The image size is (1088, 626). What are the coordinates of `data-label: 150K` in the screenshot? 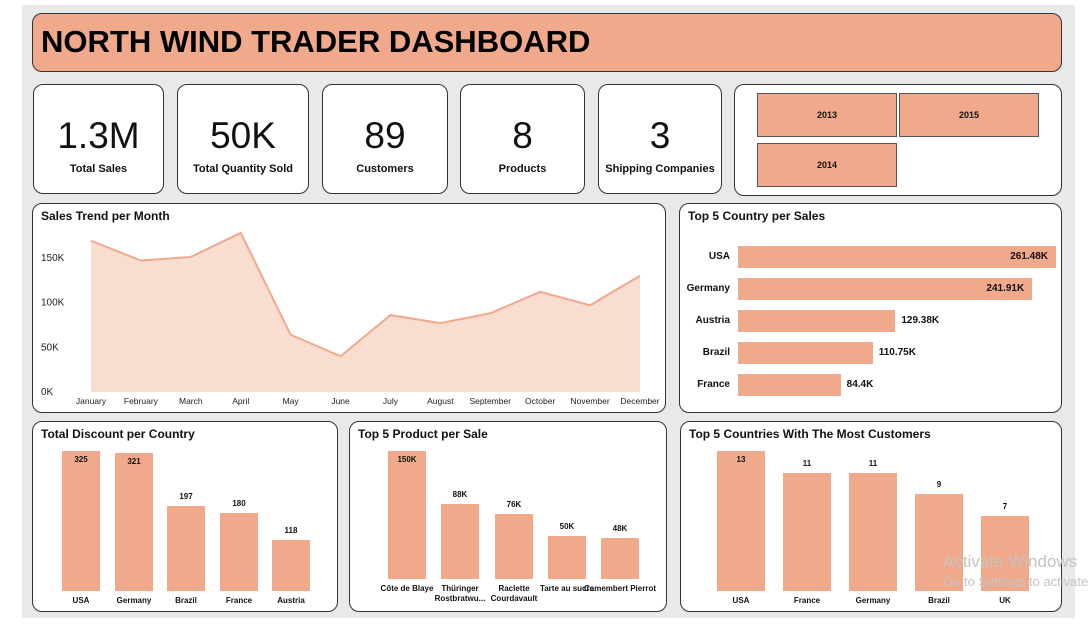 It's located at (407, 459).